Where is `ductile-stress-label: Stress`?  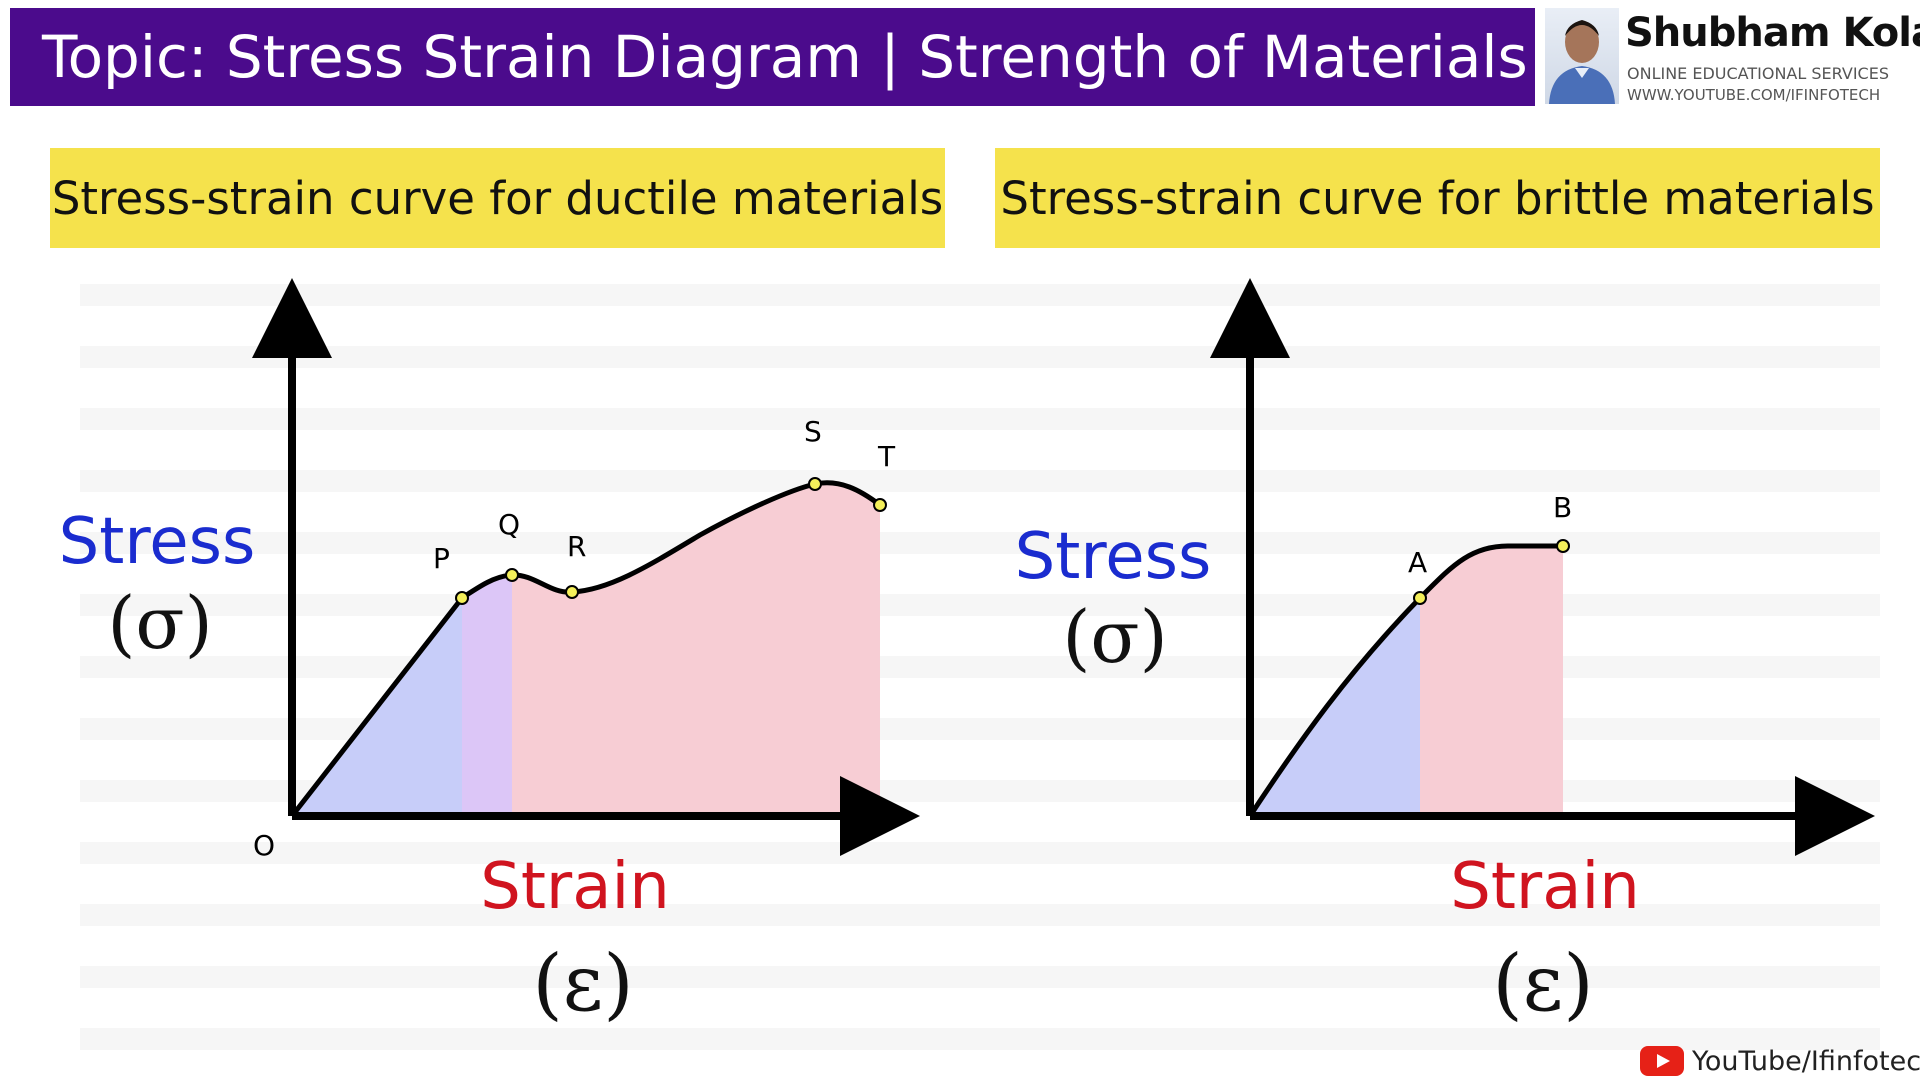
ductile-stress-label: Stress is located at coordinates (157, 542).